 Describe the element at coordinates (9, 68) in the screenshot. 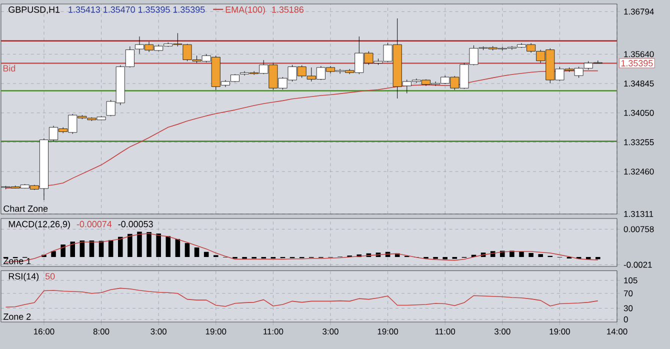

I see `ref-line-label: Bid` at that location.